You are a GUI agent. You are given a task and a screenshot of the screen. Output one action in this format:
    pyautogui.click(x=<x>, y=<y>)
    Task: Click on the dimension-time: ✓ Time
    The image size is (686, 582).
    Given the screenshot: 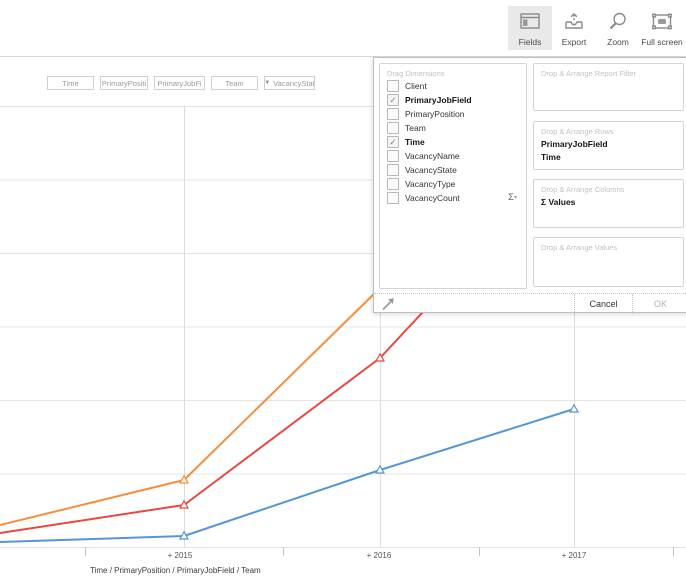 What is the action you would take?
    pyautogui.click(x=453, y=142)
    